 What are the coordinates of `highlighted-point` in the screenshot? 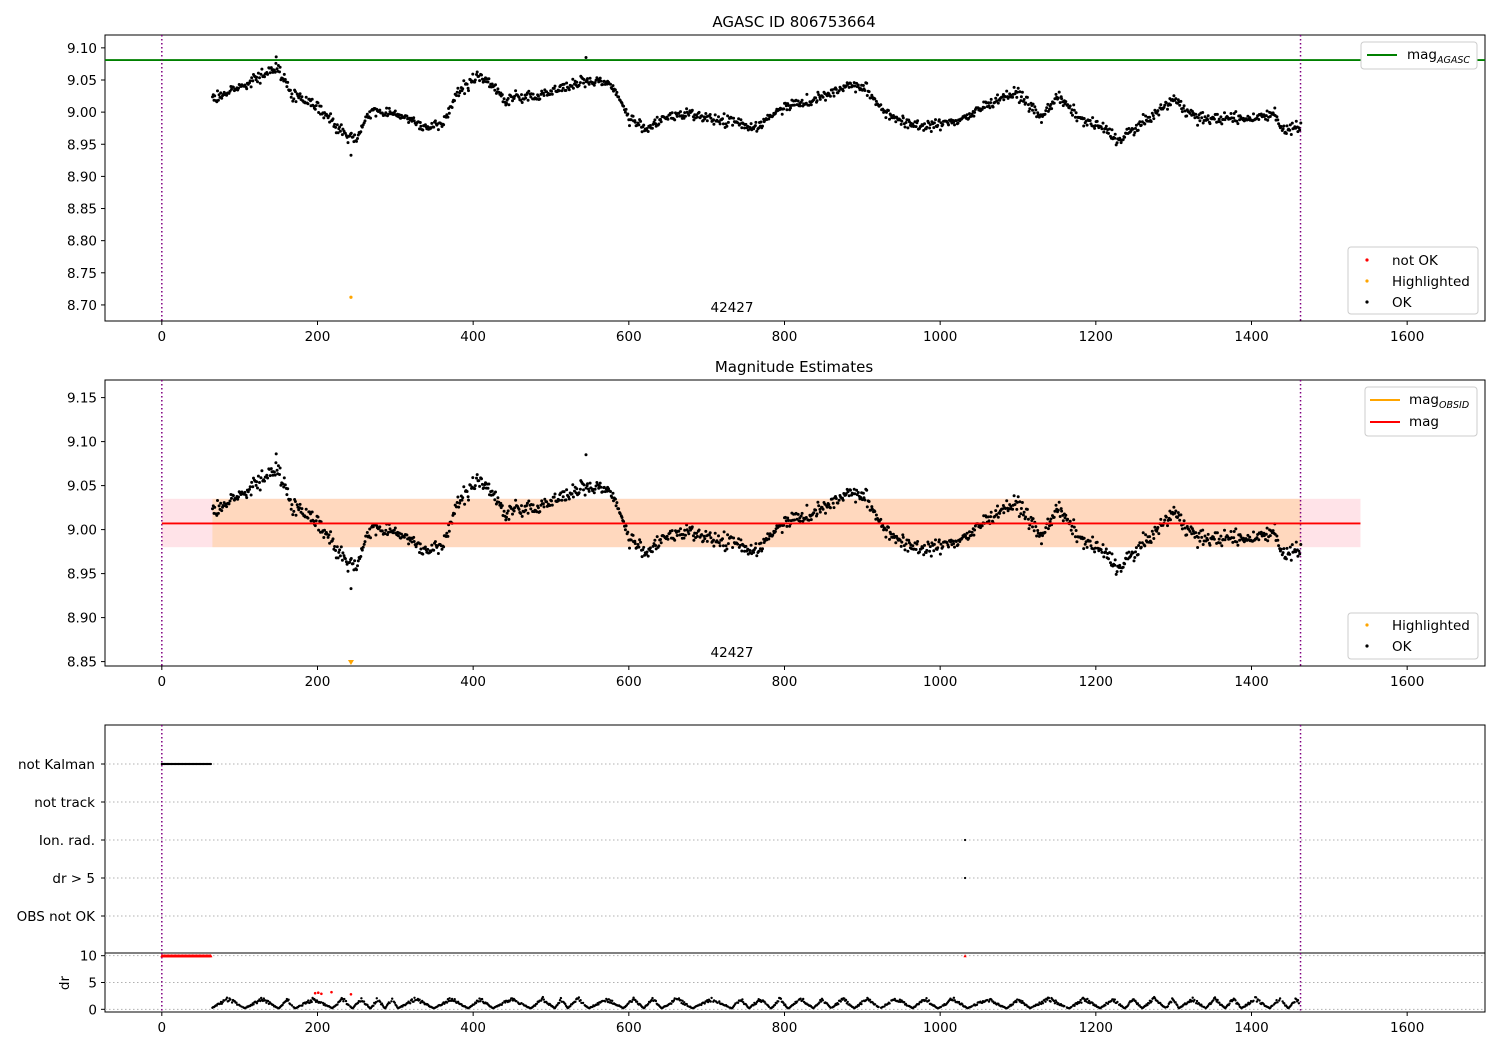 It's located at (351, 297).